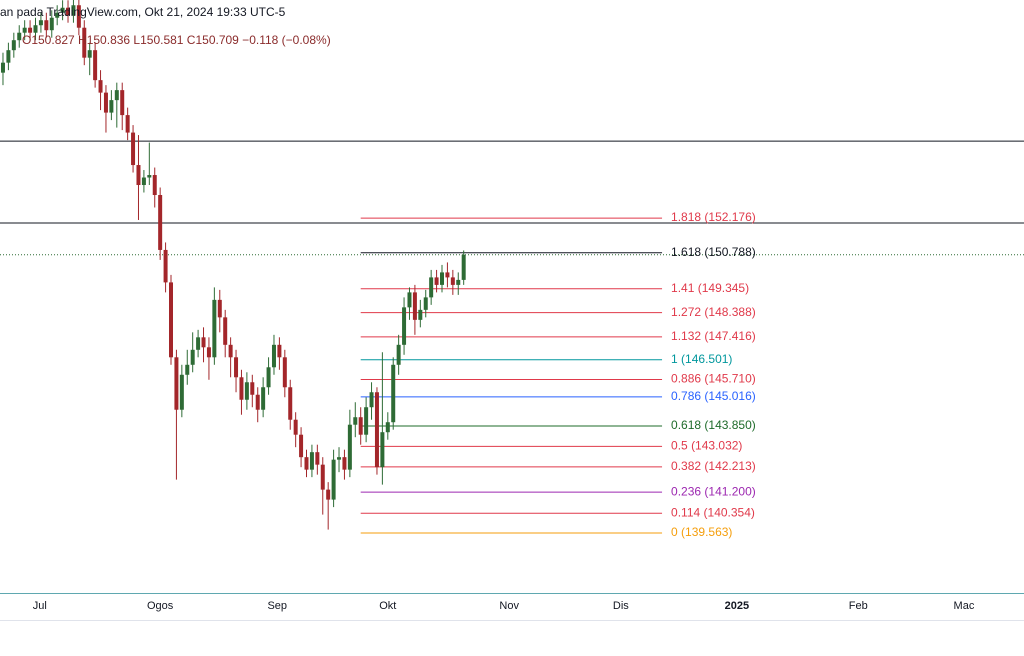  Describe the element at coordinates (713, 466) in the screenshot. I see `fib-label: 0.382 (142.213)` at that location.